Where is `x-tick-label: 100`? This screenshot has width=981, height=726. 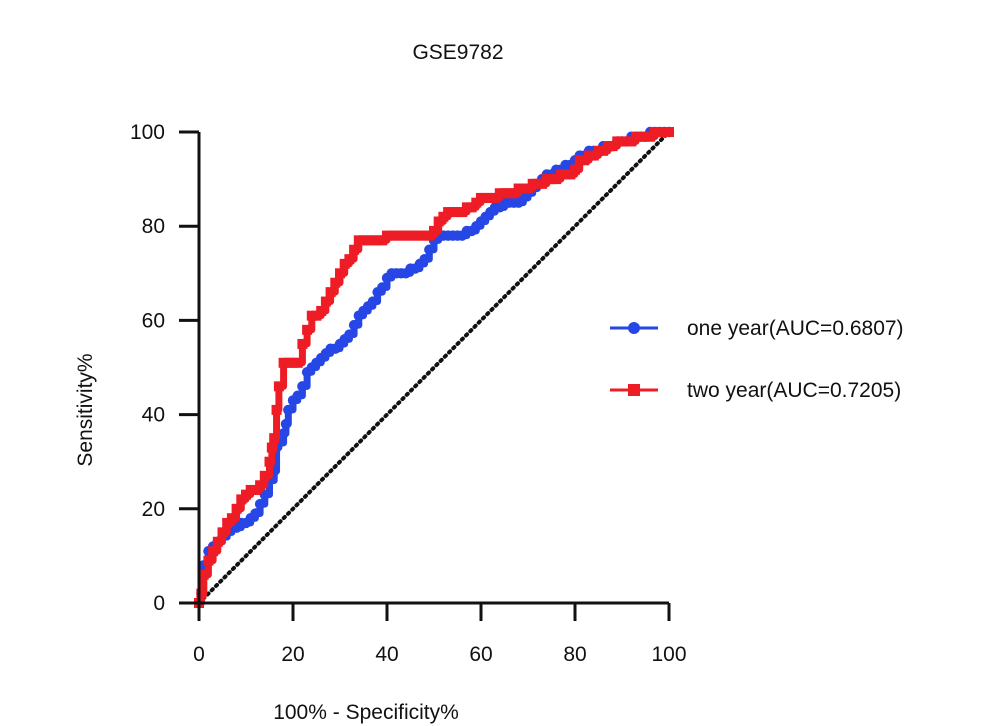
x-tick-label: 100 is located at coordinates (668, 654).